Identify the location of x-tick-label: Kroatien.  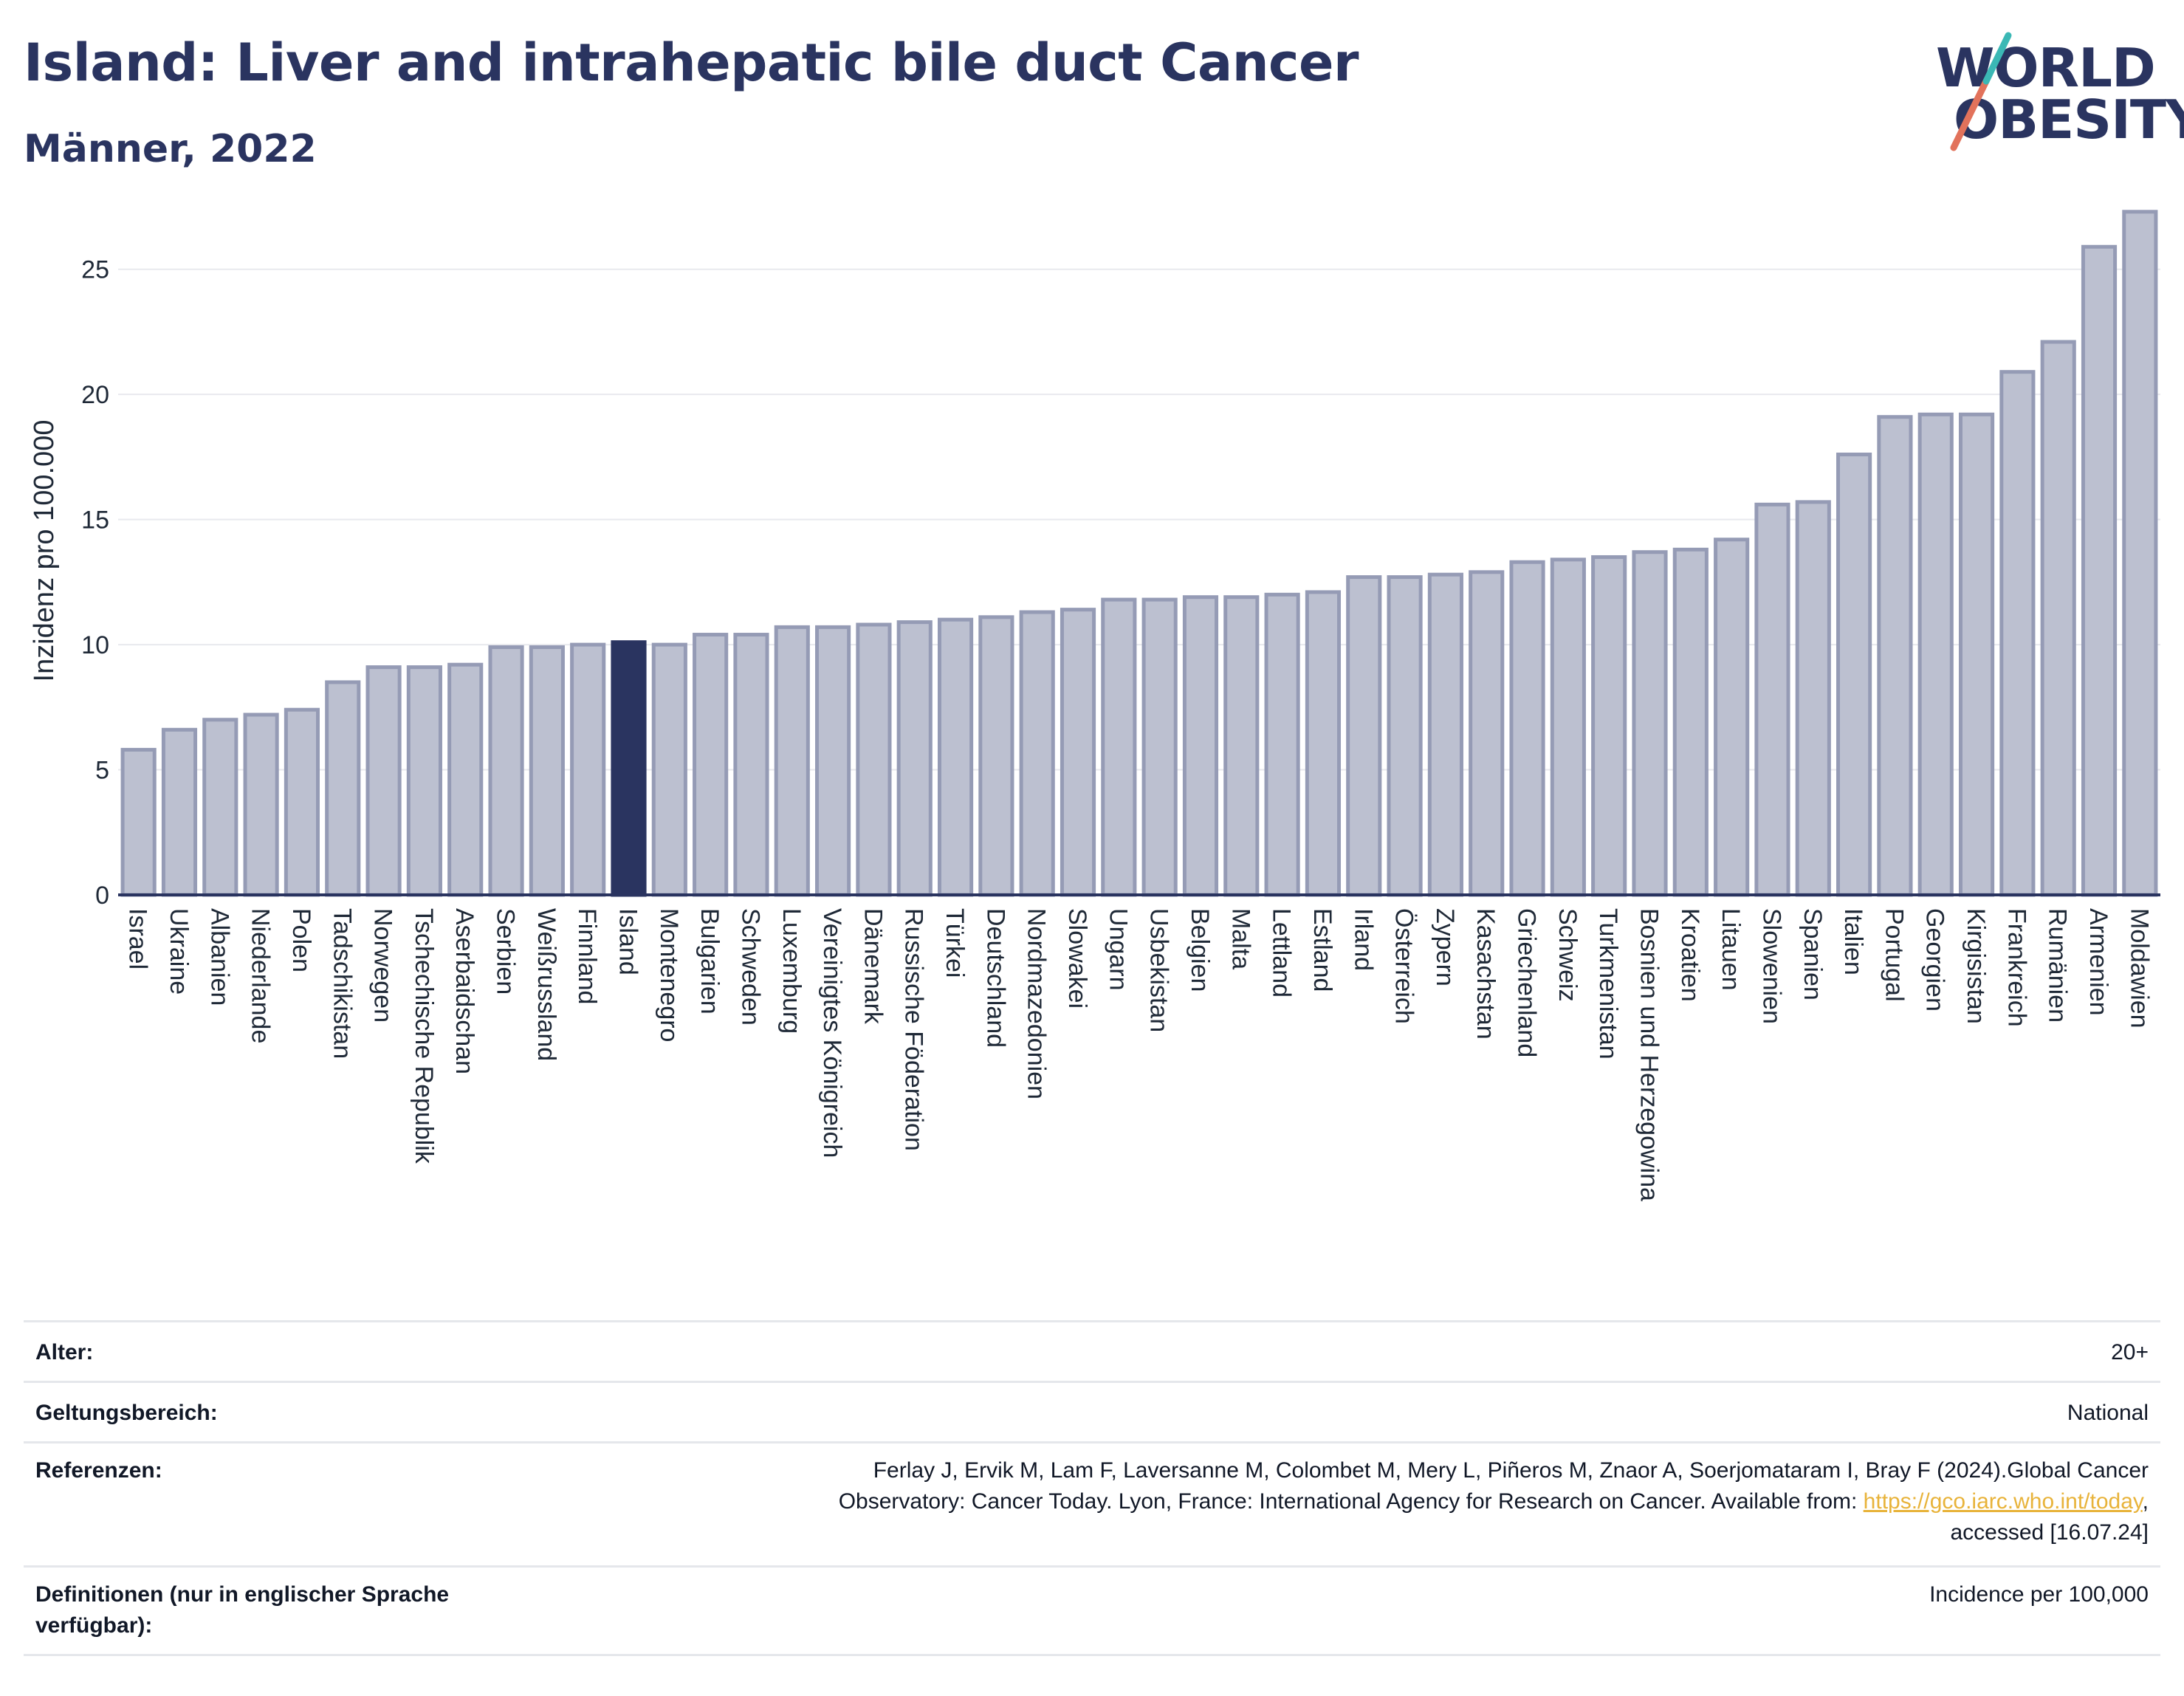
(1690, 955).